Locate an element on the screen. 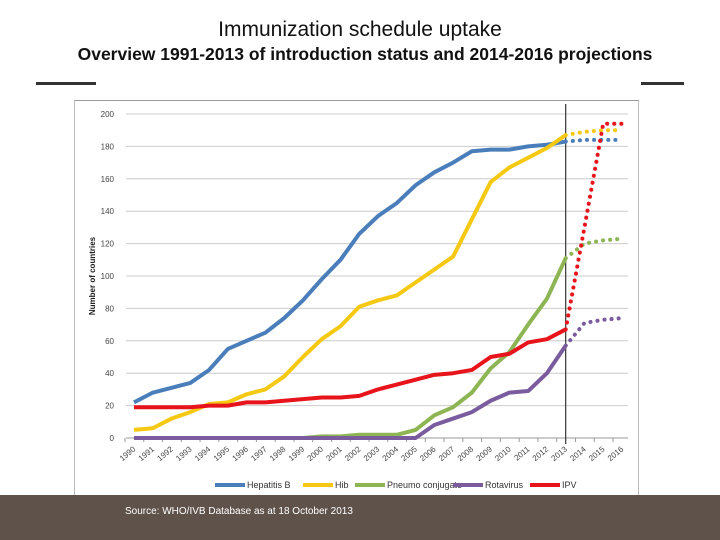  x-tick-label: 1993 is located at coordinates (184, 453).